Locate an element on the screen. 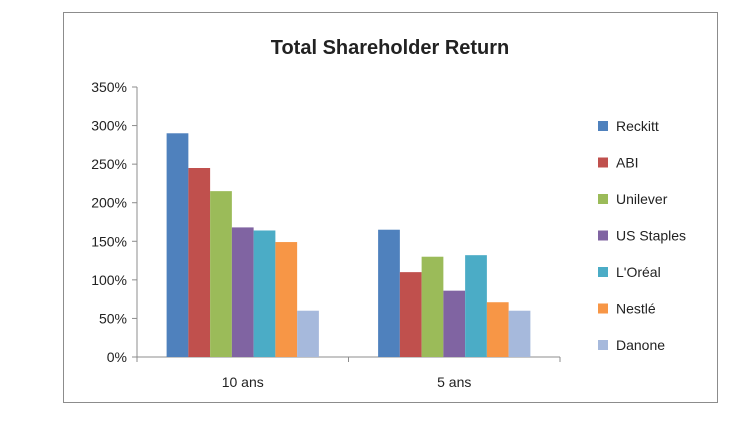  y-tick-label: 250% is located at coordinates (109, 164).